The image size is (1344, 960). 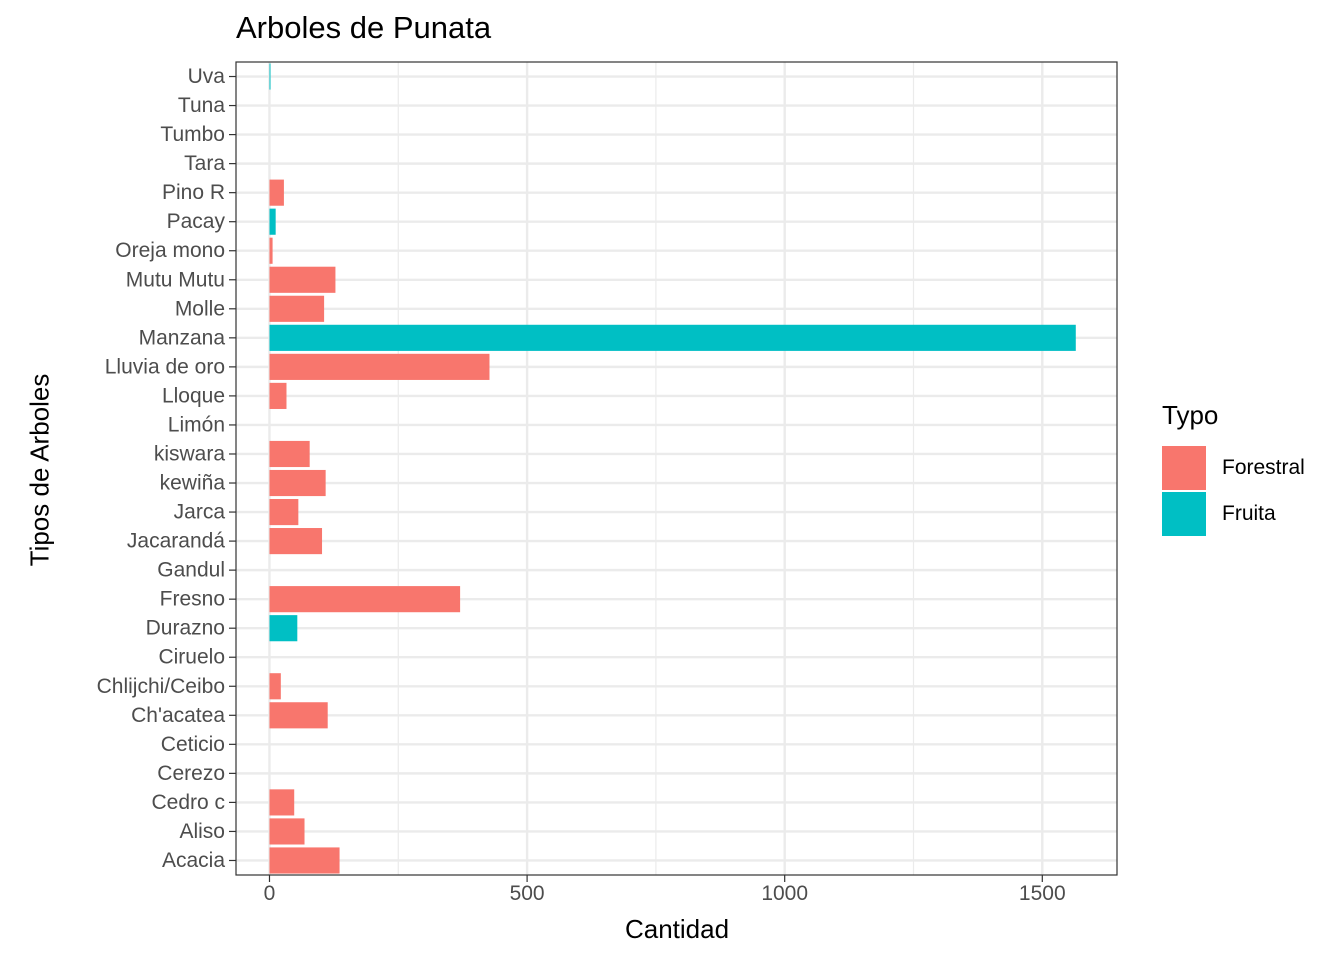 What do you see at coordinates (287, 831) in the screenshot?
I see `bar-aliso` at bounding box center [287, 831].